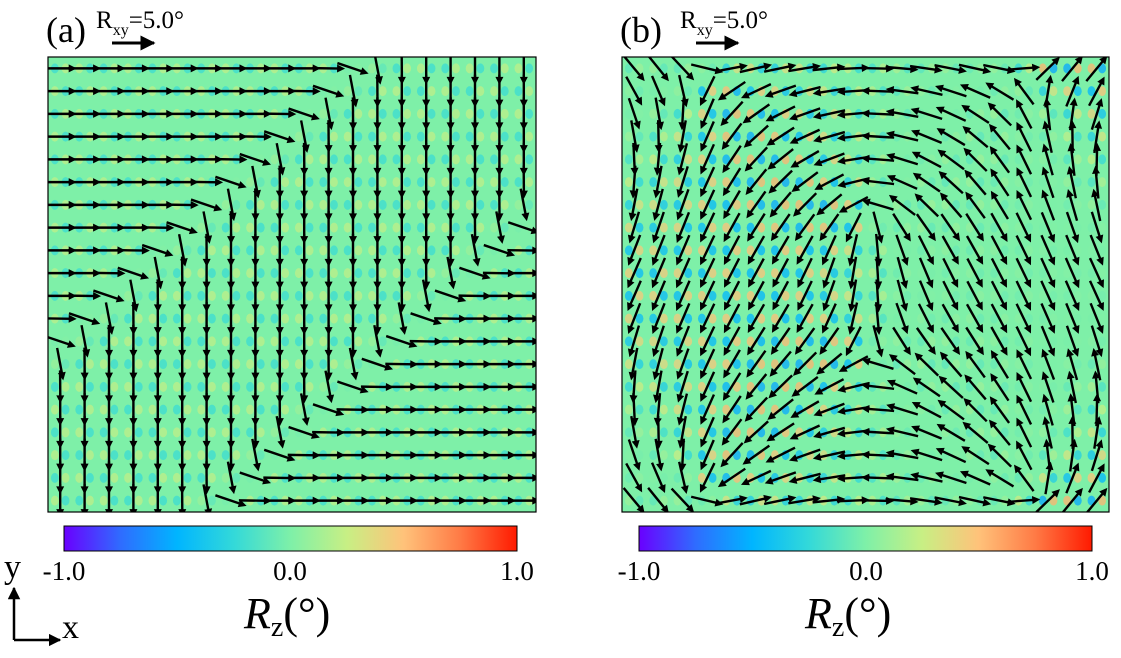  I want to click on panel-b-label: (b), so click(641, 30).